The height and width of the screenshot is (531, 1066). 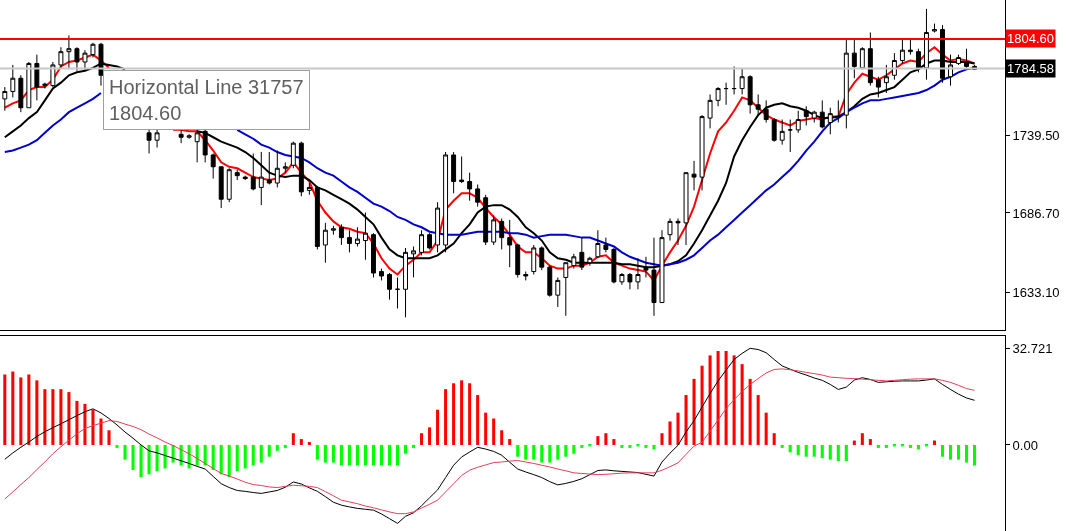 I want to click on annotation: Horizontal Line 31757 1804.60, so click(x=206, y=100).